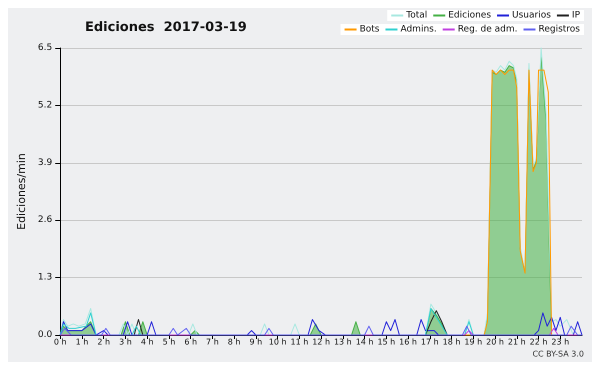 This screenshot has width=600, height=370. What do you see at coordinates (147, 342) in the screenshot?
I see `x-tick-label: 4 h` at bounding box center [147, 342].